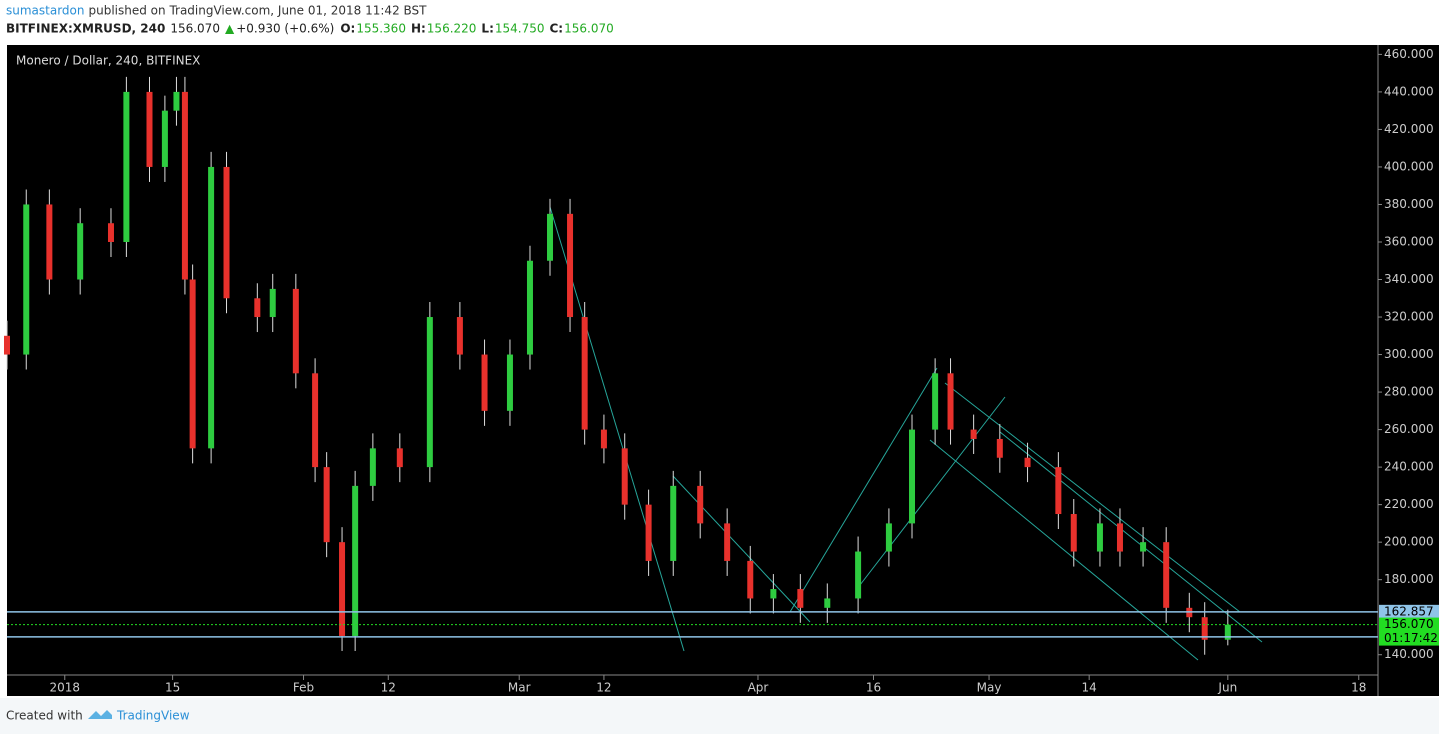 The image size is (1439, 738). I want to click on author: sumastardon, so click(45, 11).